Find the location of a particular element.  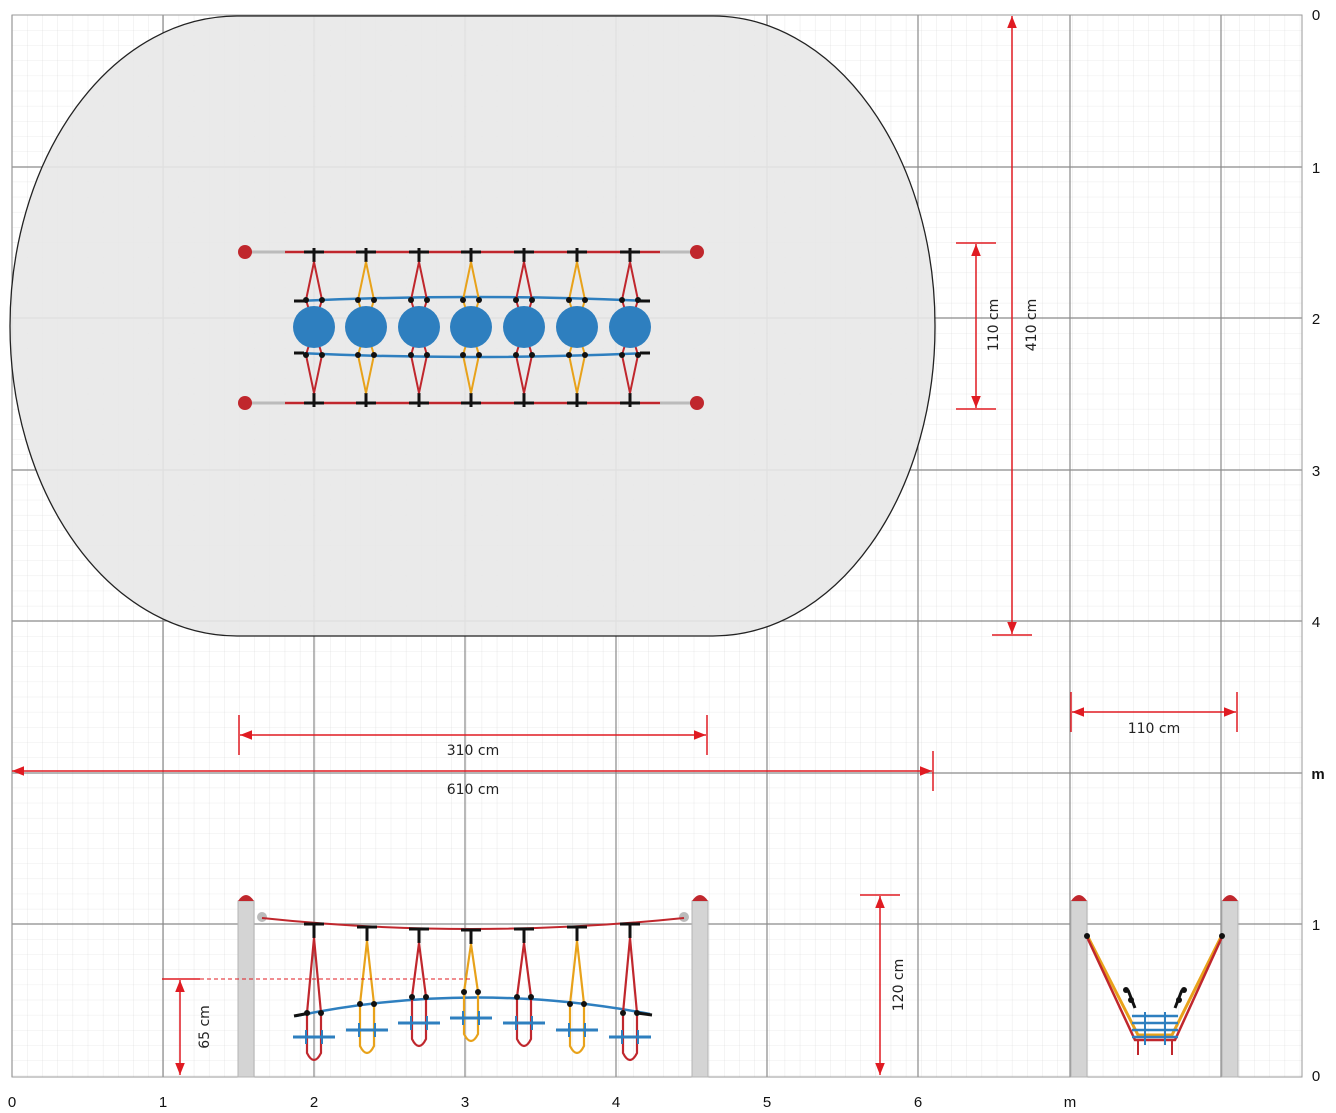

dim-label-310: 310 cm is located at coordinates (473, 751).